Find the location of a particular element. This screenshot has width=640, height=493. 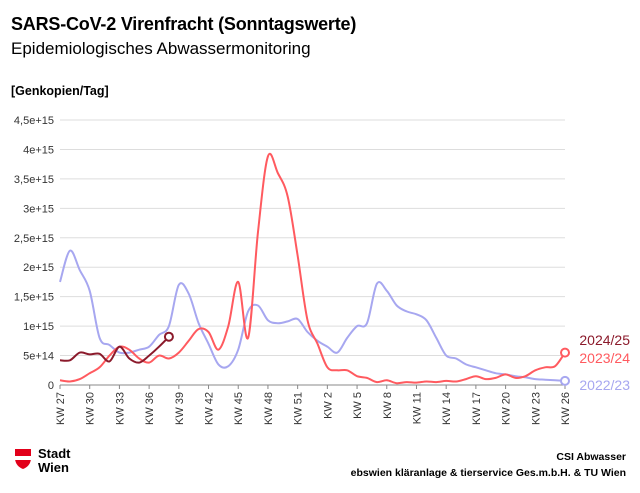

x-tick-label: KW 48 is located at coordinates (269, 408).